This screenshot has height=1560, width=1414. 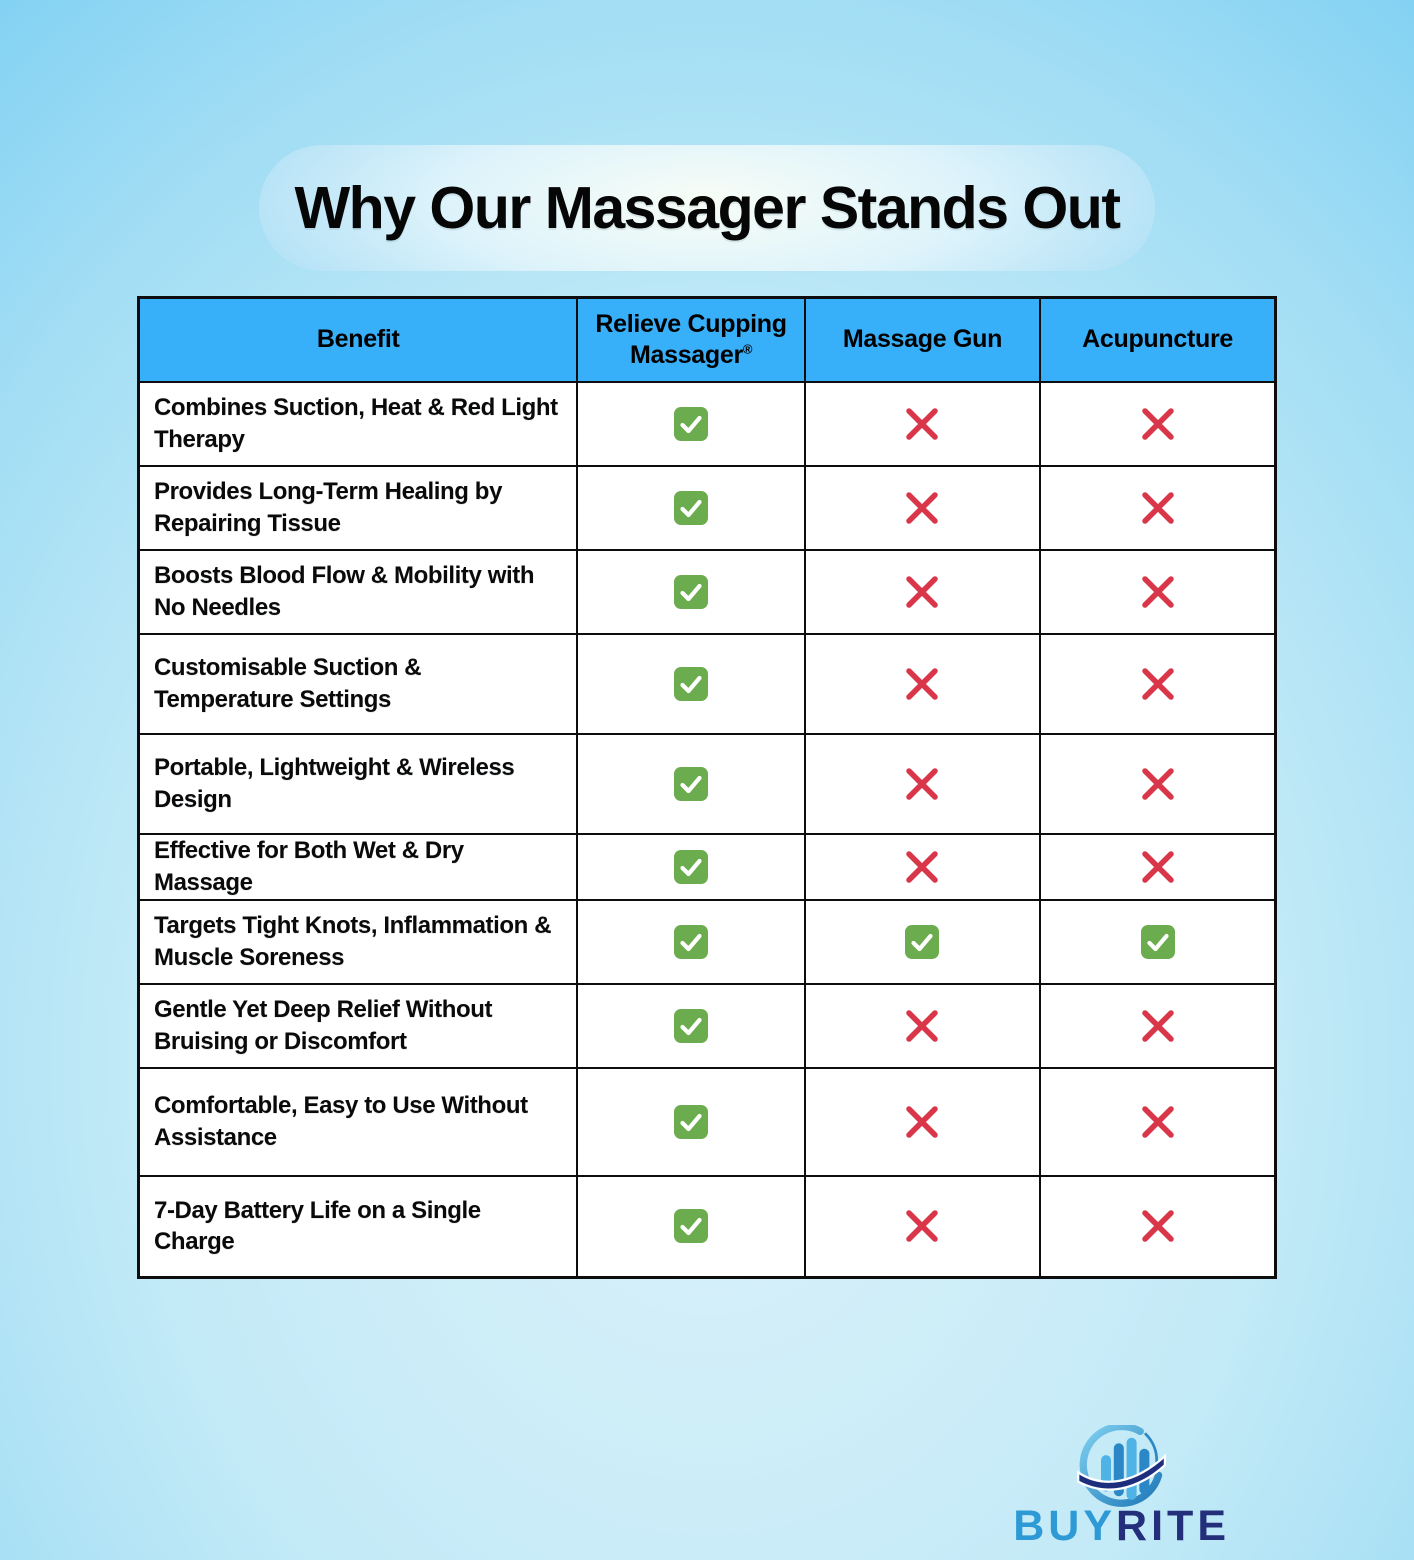 What do you see at coordinates (1122, 1465) in the screenshot?
I see `buyrite-logo-icon` at bounding box center [1122, 1465].